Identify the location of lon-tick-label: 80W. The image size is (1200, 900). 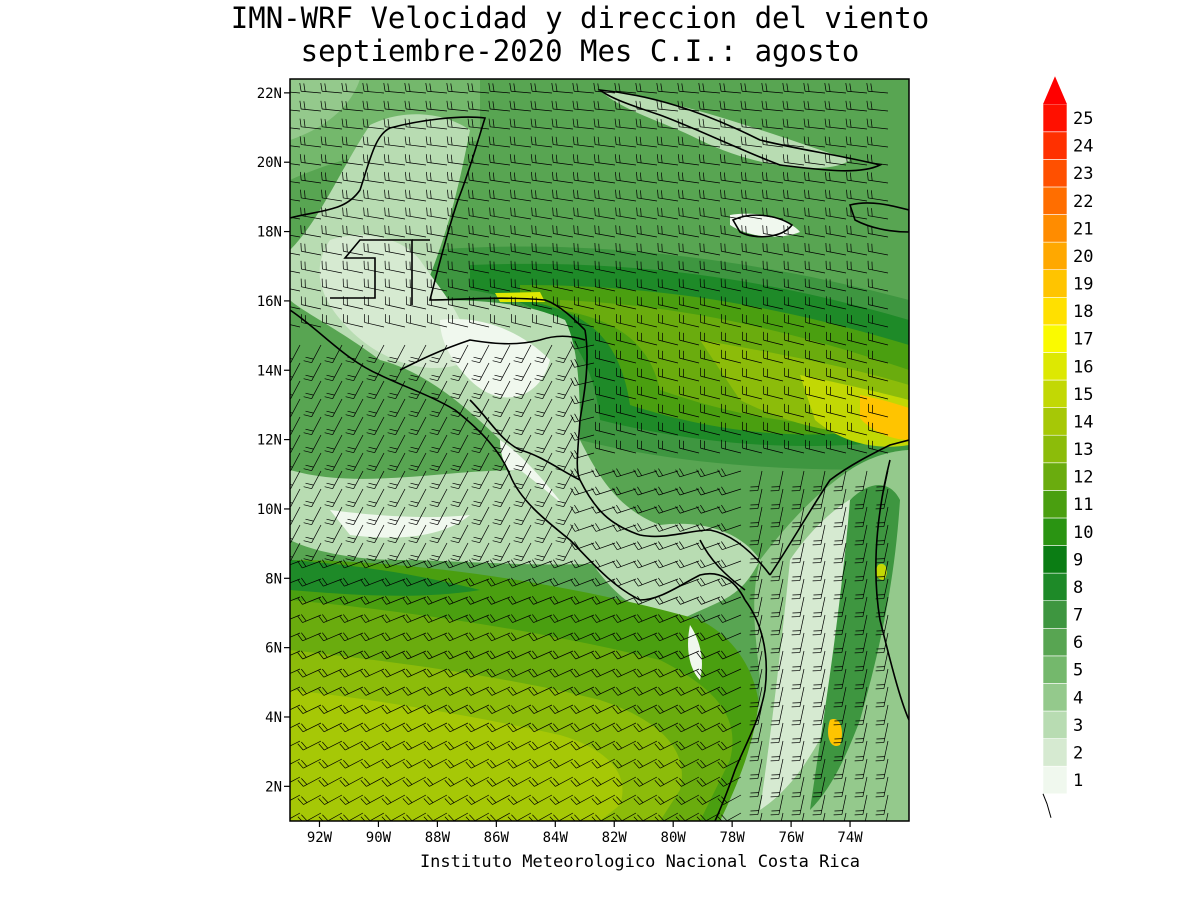
(674, 838).